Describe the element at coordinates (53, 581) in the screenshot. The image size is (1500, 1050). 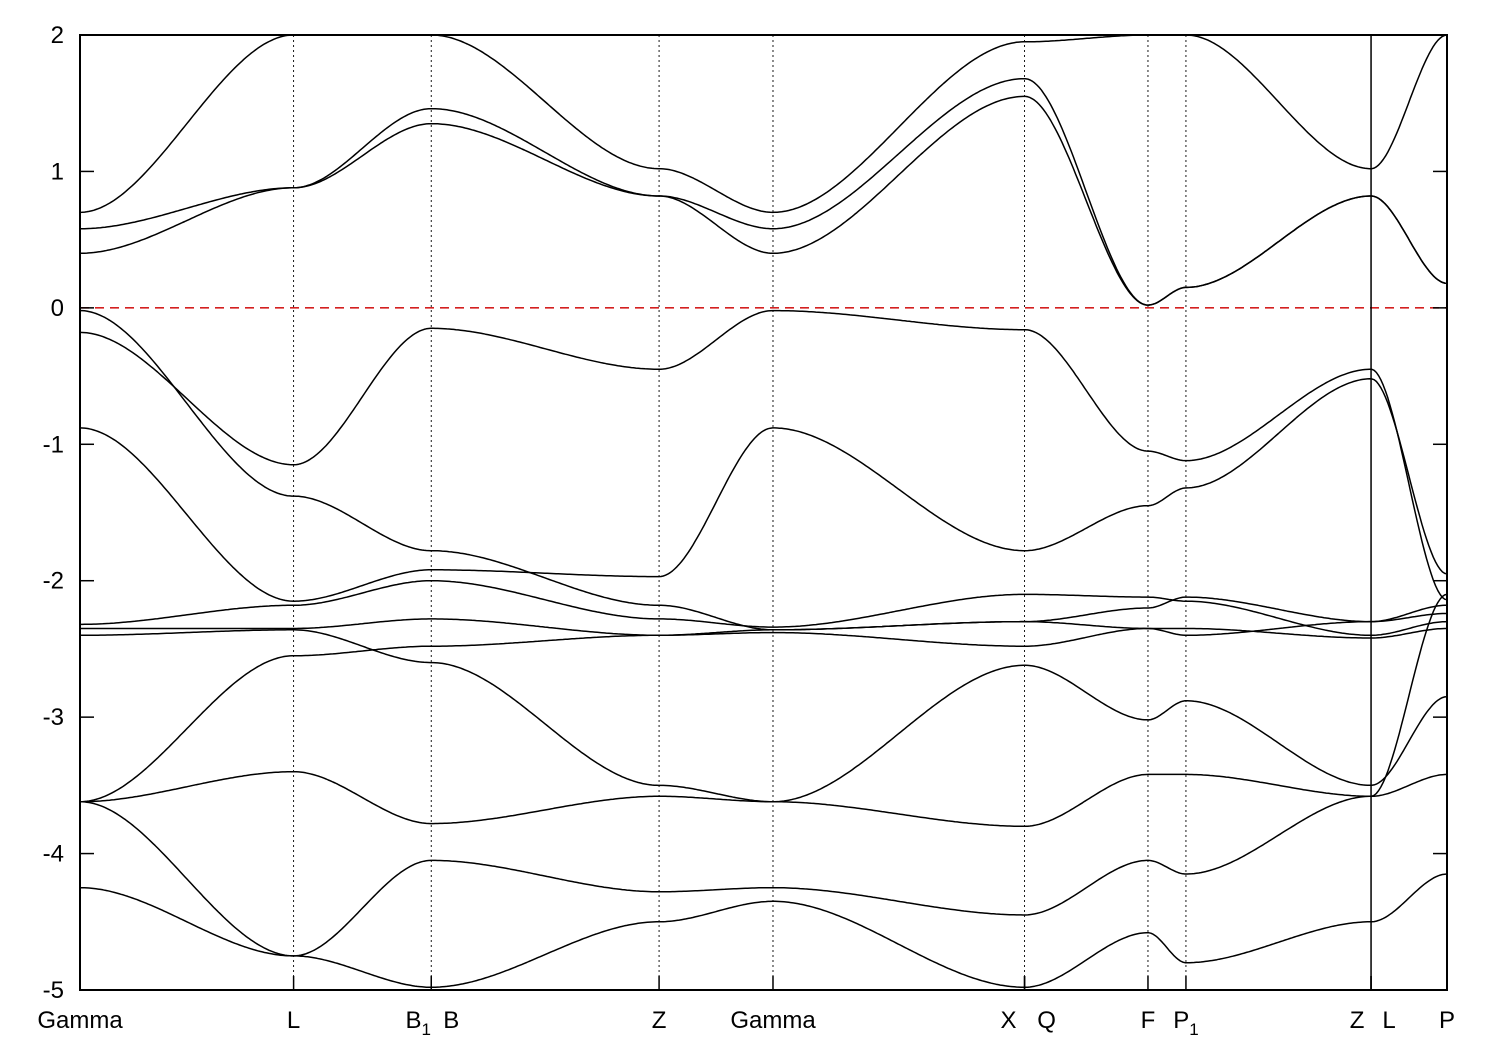
I see `y-tick-label: -2` at that location.